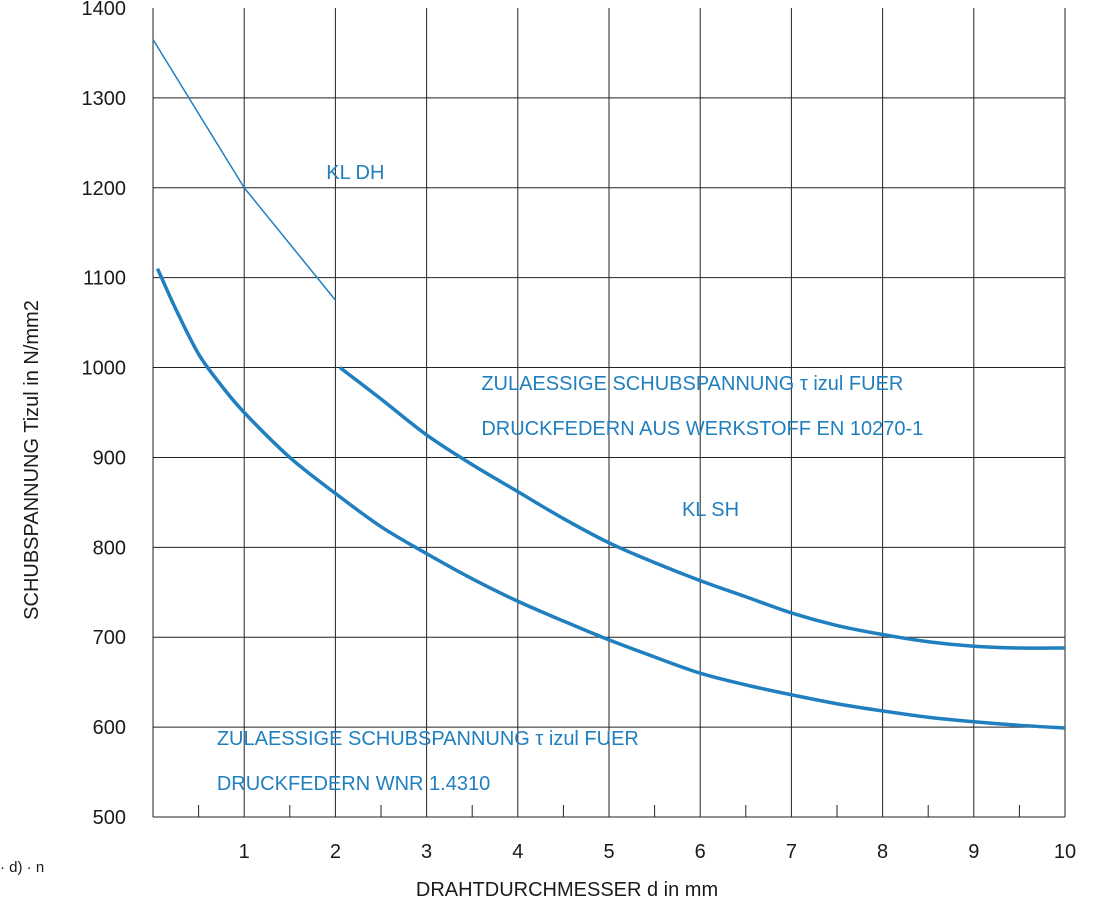 Image resolution: width=1096 pixels, height=904 pixels. Describe the element at coordinates (22, 867) in the screenshot. I see `fragment-text: · d) · n` at that location.